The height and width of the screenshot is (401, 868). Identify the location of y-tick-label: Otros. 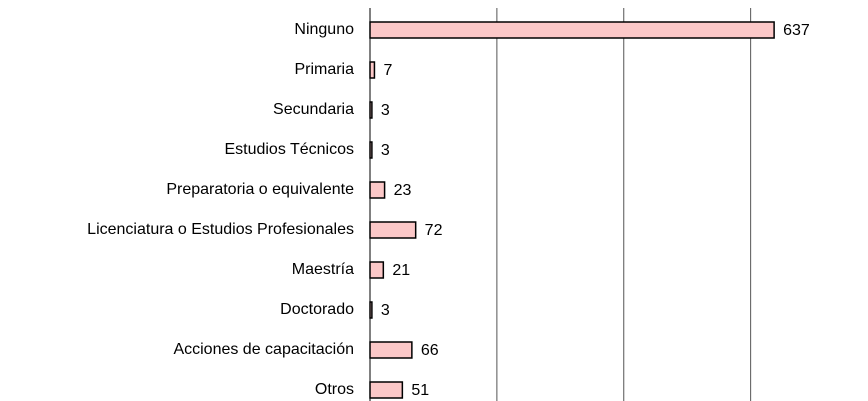
(334, 389).